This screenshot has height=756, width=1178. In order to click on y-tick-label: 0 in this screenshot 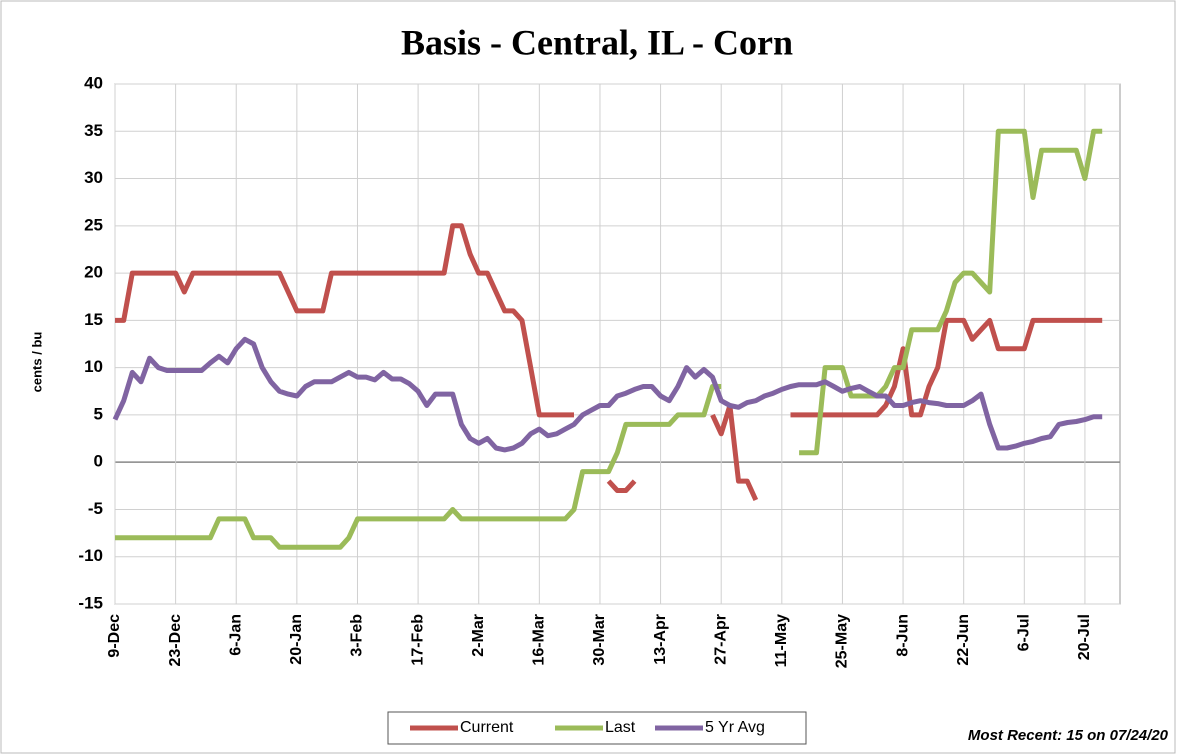, I will do `click(98, 461)`.